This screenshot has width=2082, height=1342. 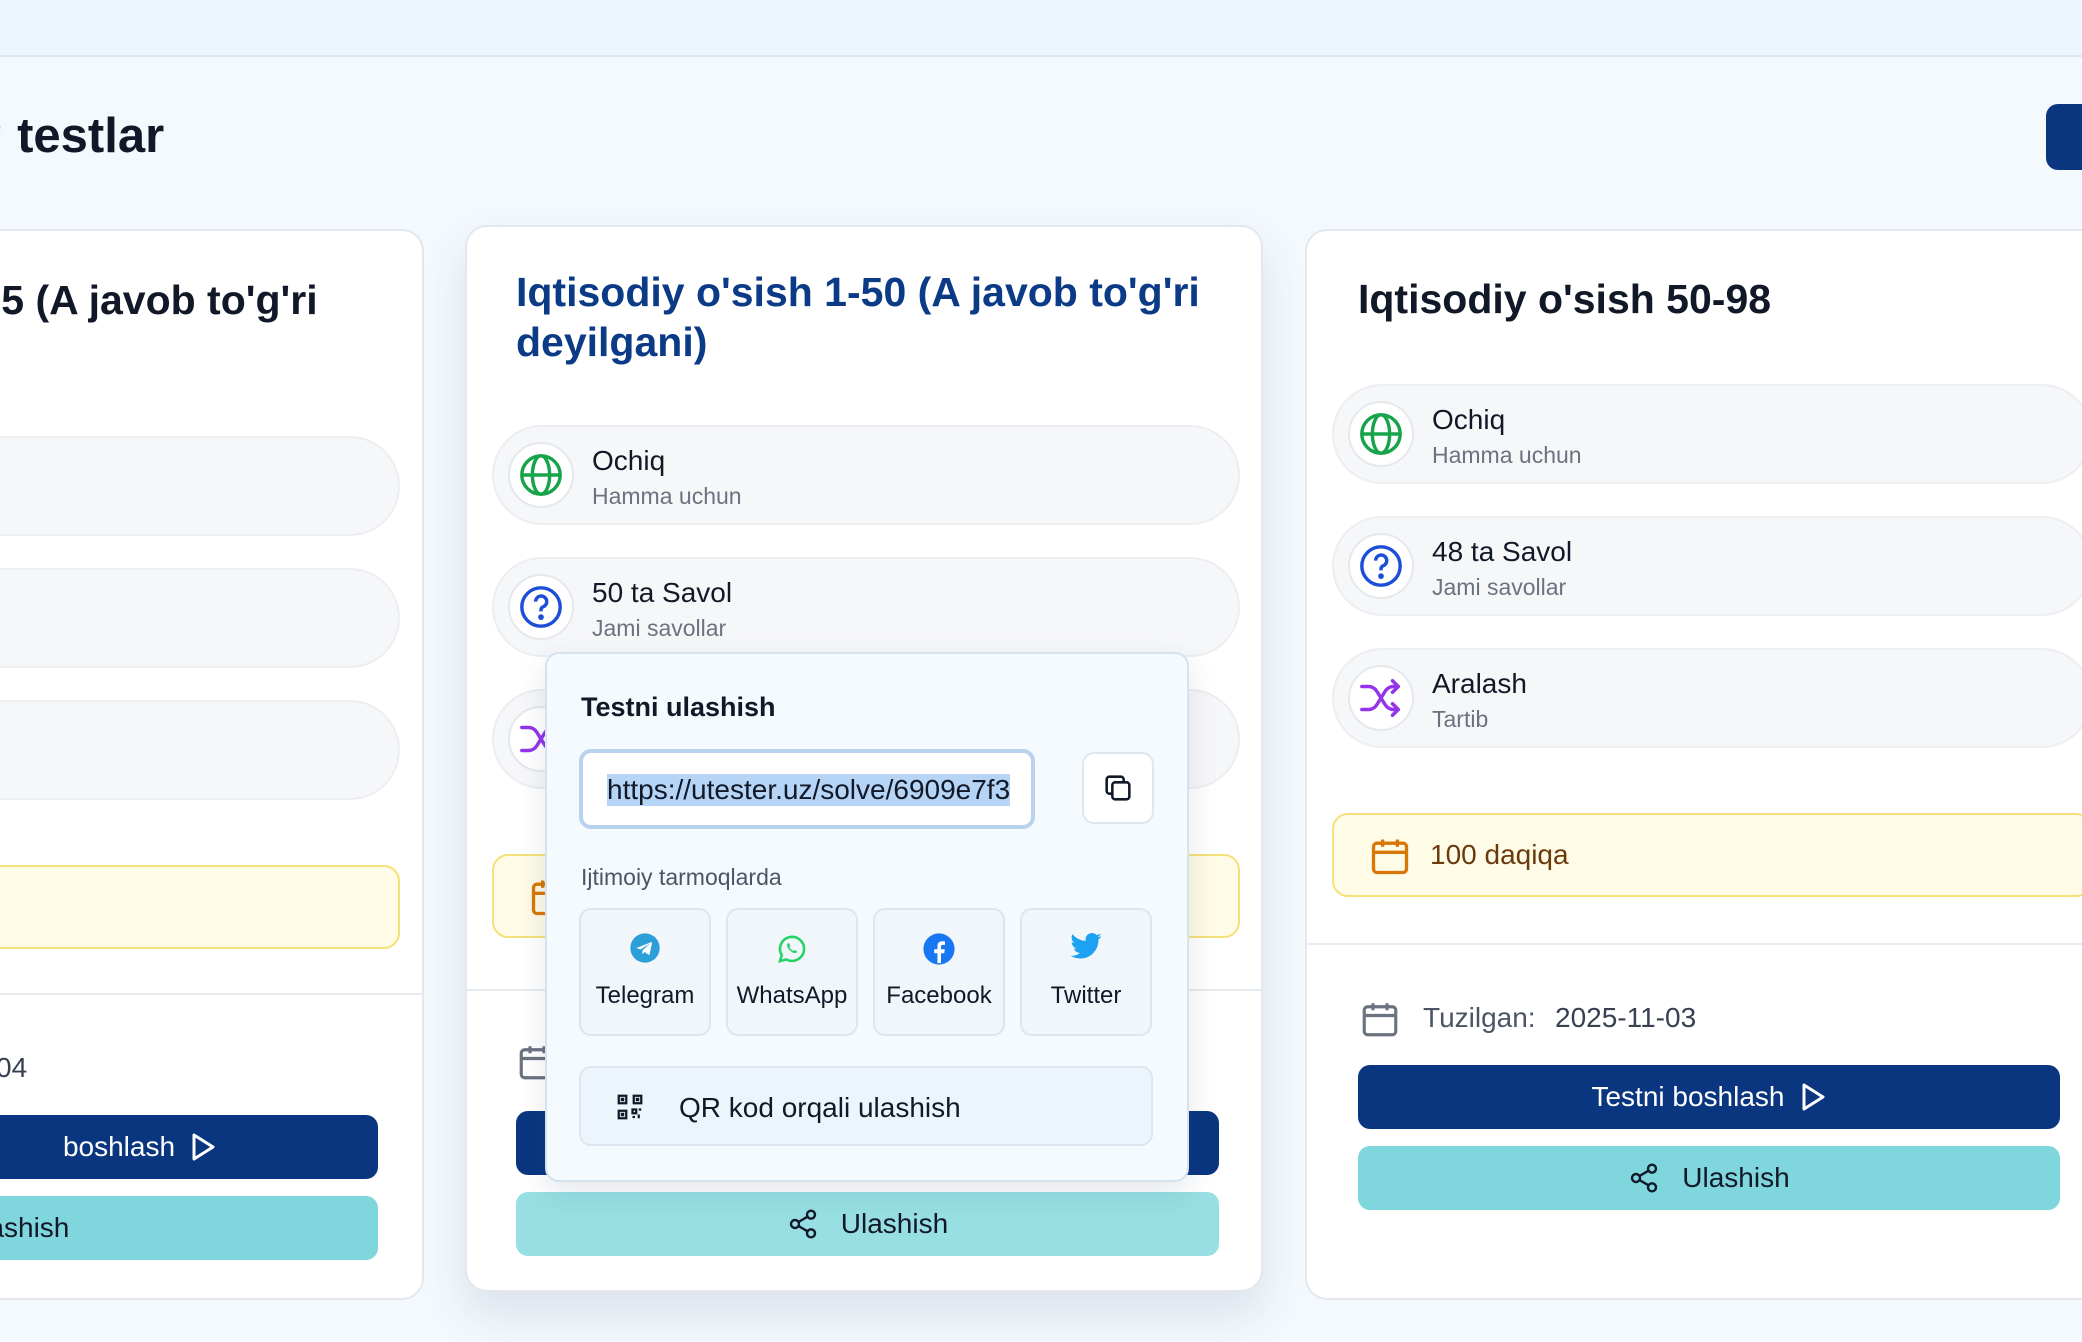 What do you see at coordinates (939, 949) in the screenshot?
I see `facebook-icon` at bounding box center [939, 949].